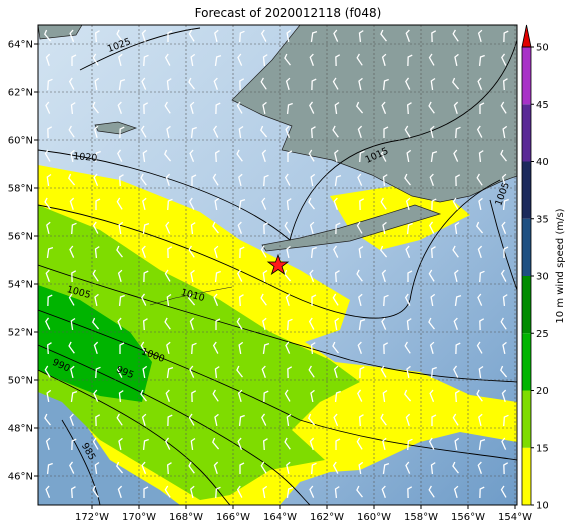 Image resolution: width=576 pixels, height=529 pixels. What do you see at coordinates (280, 517) in the screenshot?
I see `lon-label: 164°W` at bounding box center [280, 517].